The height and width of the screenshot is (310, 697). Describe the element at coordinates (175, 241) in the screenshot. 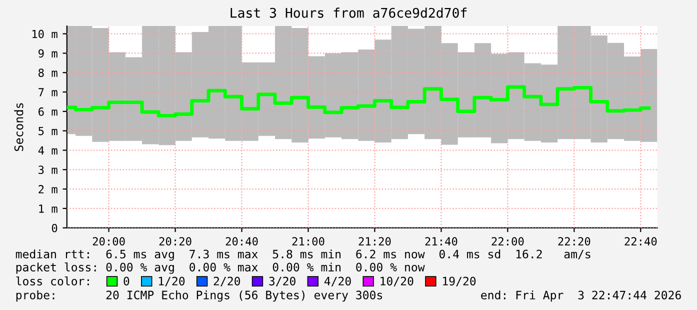

I see `x-tick-label: 20:20` at that location.